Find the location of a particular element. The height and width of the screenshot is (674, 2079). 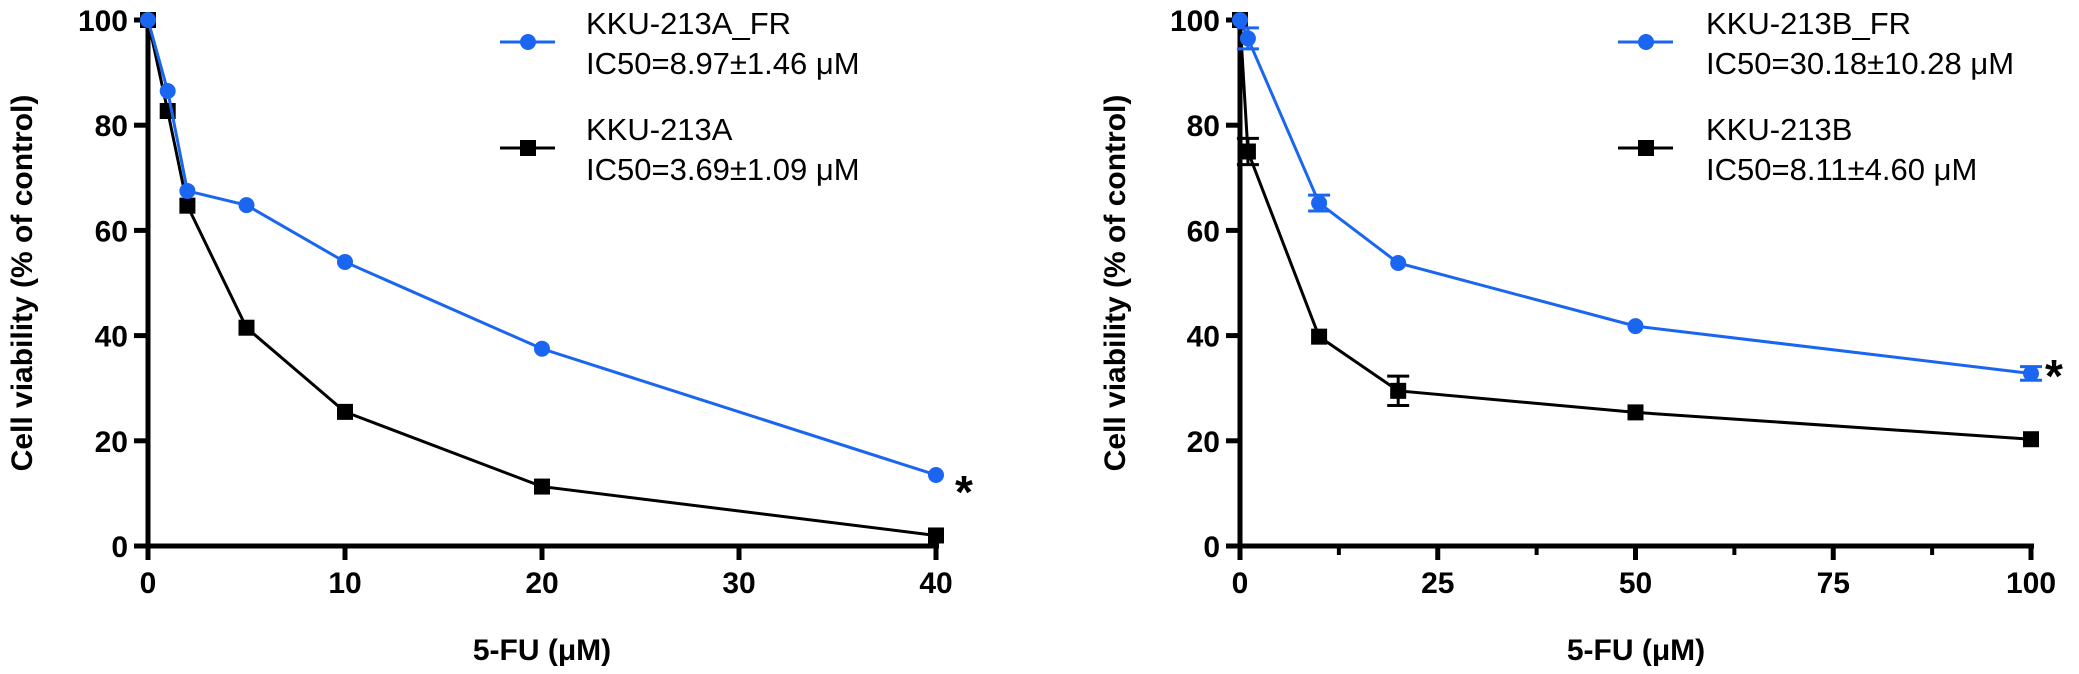

x-tick-label: 50 is located at coordinates (1635, 583).